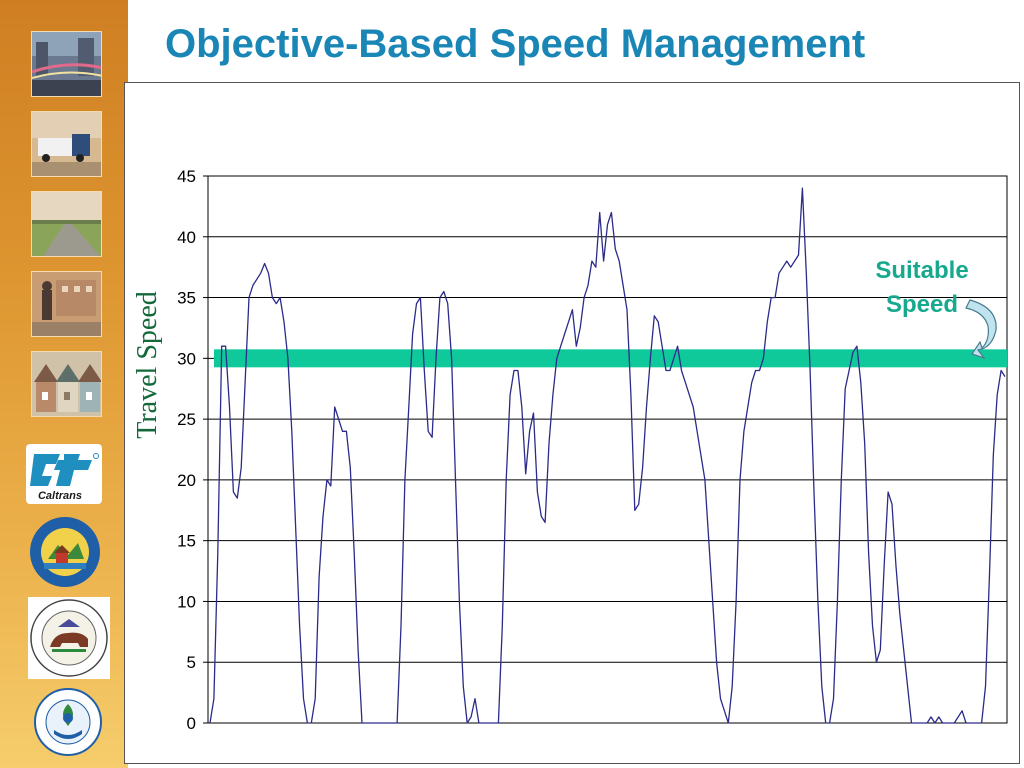 This screenshot has width=1024, height=768. Describe the element at coordinates (186, 237) in the screenshot. I see `y-tick-label: 40` at that location.